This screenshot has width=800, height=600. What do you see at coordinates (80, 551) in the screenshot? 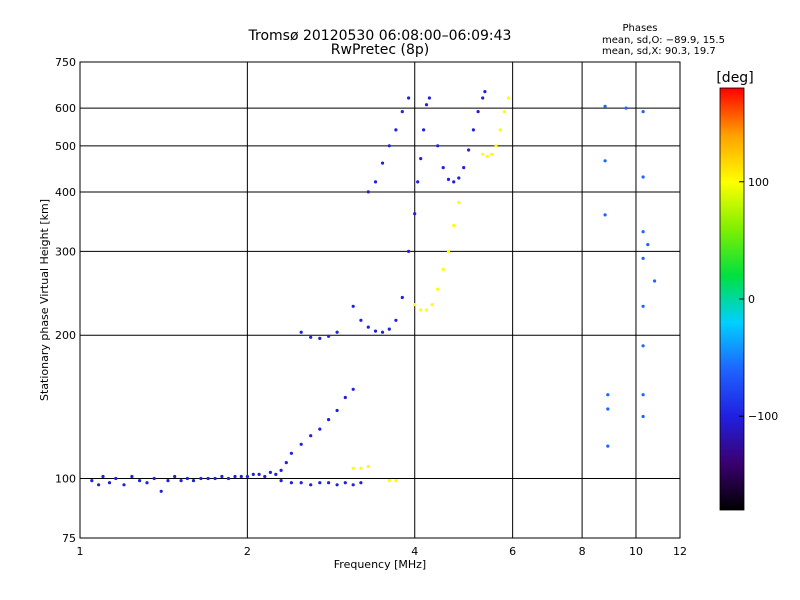
I see `x-tick-label: 1` at bounding box center [80, 551].